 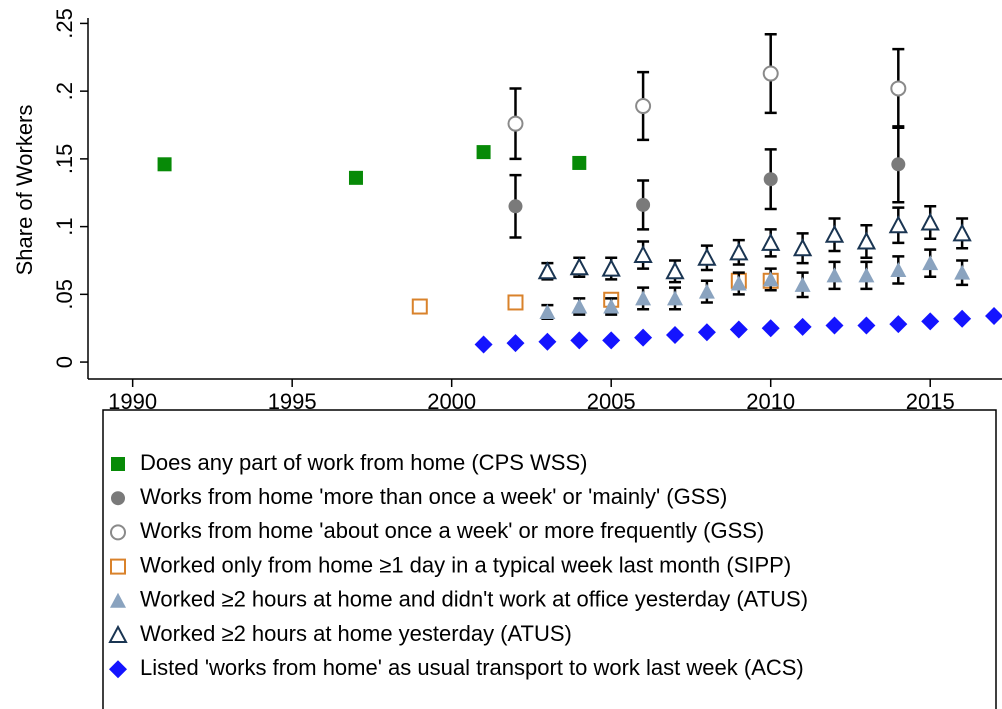 What do you see at coordinates (24, 190) in the screenshot?
I see `y-axis-label: Share of Workers` at bounding box center [24, 190].